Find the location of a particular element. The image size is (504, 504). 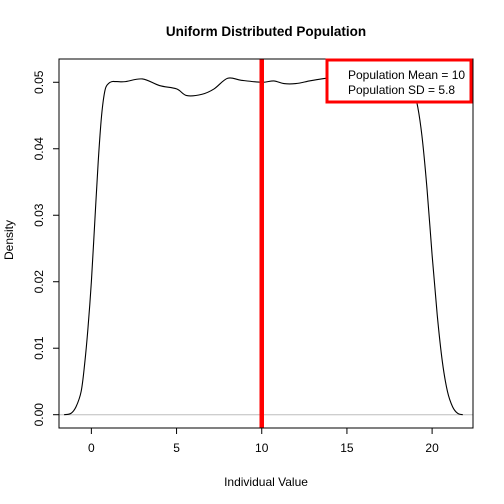

y-axis-label: Density is located at coordinates (9, 240).